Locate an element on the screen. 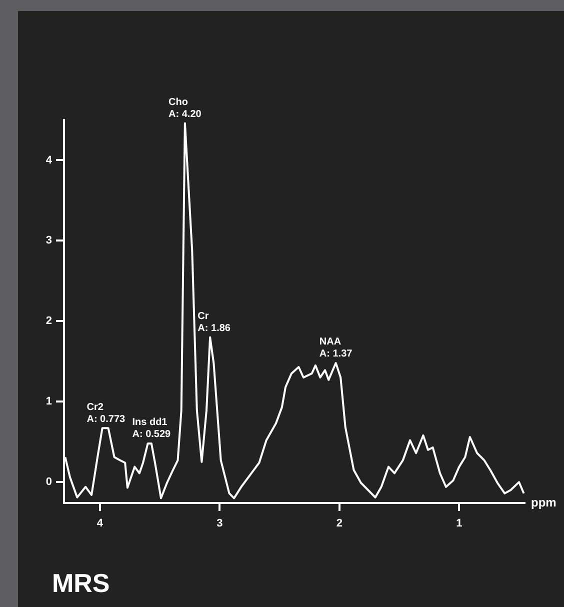 This screenshot has height=607, width=564. x-tick-label: 3 is located at coordinates (219, 524).